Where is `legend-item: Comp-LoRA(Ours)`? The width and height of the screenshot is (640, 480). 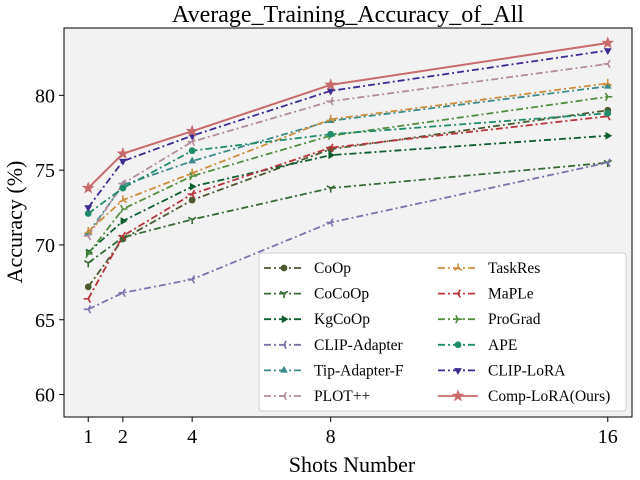
legend-item: Comp-LoRA(Ours) is located at coordinates (524, 396).